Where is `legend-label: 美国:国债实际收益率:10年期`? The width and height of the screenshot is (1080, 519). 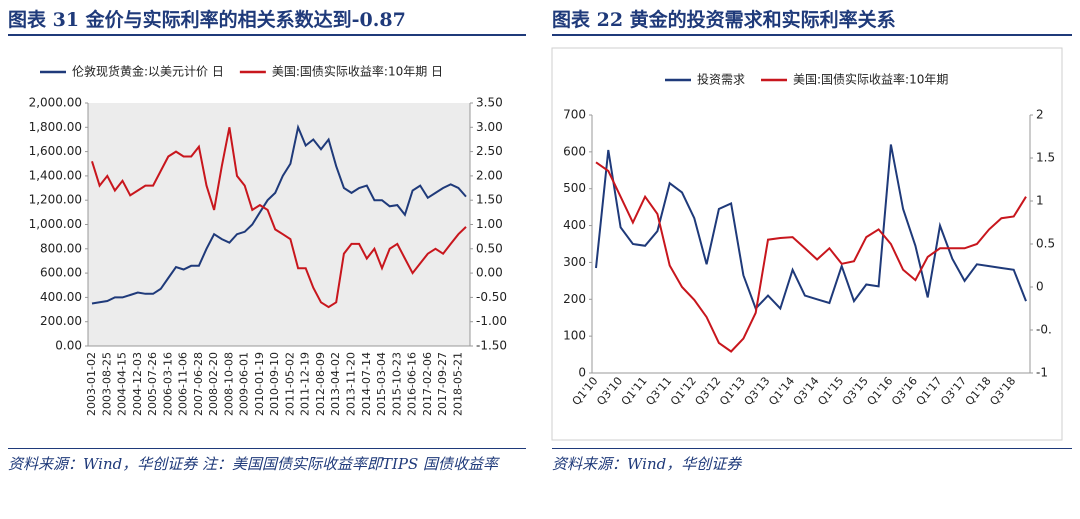
legend-label: 美国:国债实际收益率:10年期 is located at coordinates (870, 79).